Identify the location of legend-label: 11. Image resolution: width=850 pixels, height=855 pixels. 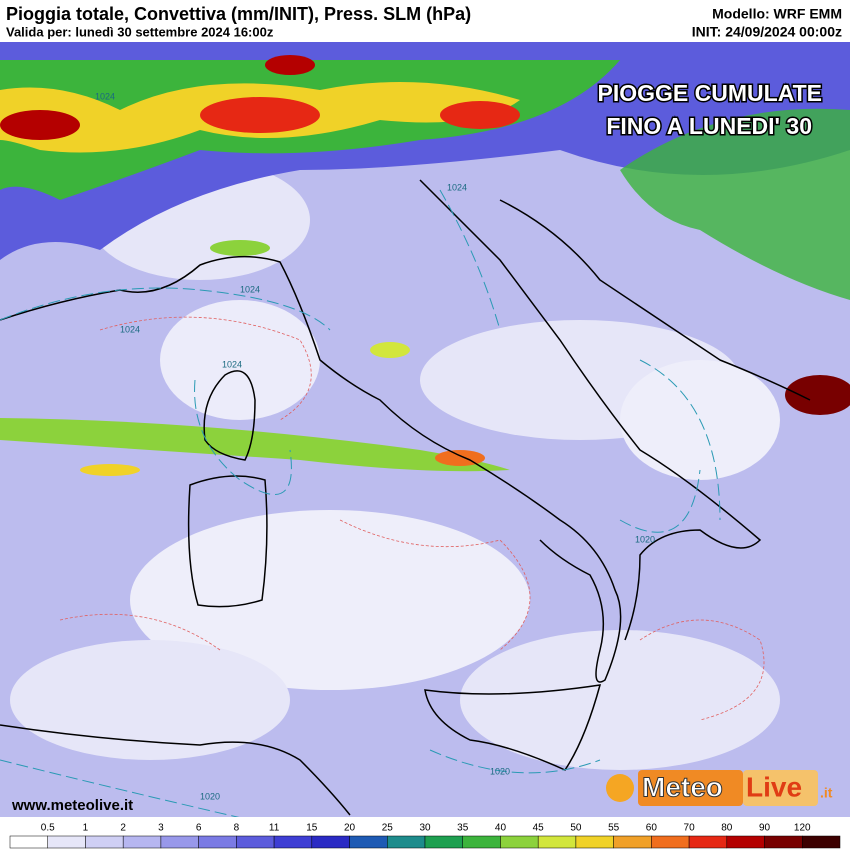
(274, 828).